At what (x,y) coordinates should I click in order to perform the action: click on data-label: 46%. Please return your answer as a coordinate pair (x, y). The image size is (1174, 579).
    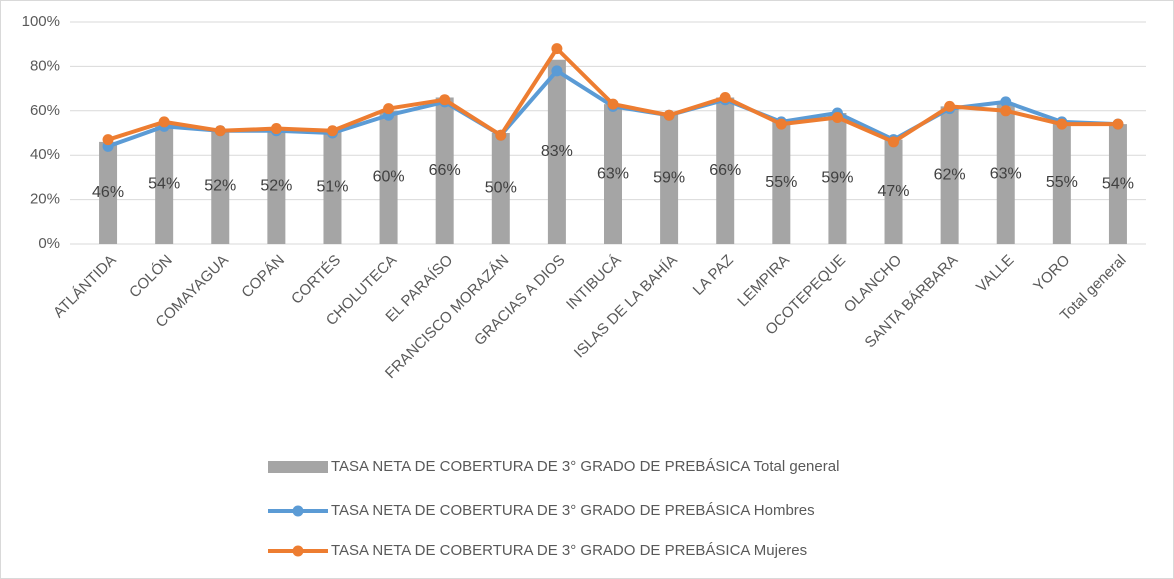
    Looking at the image, I should click on (108, 192).